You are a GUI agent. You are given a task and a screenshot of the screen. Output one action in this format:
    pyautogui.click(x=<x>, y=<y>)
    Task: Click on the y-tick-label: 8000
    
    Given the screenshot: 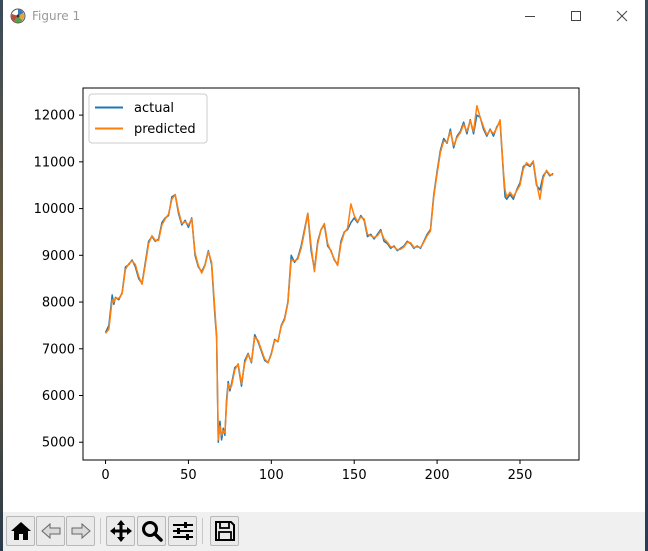 What is the action you would take?
    pyautogui.click(x=58, y=303)
    